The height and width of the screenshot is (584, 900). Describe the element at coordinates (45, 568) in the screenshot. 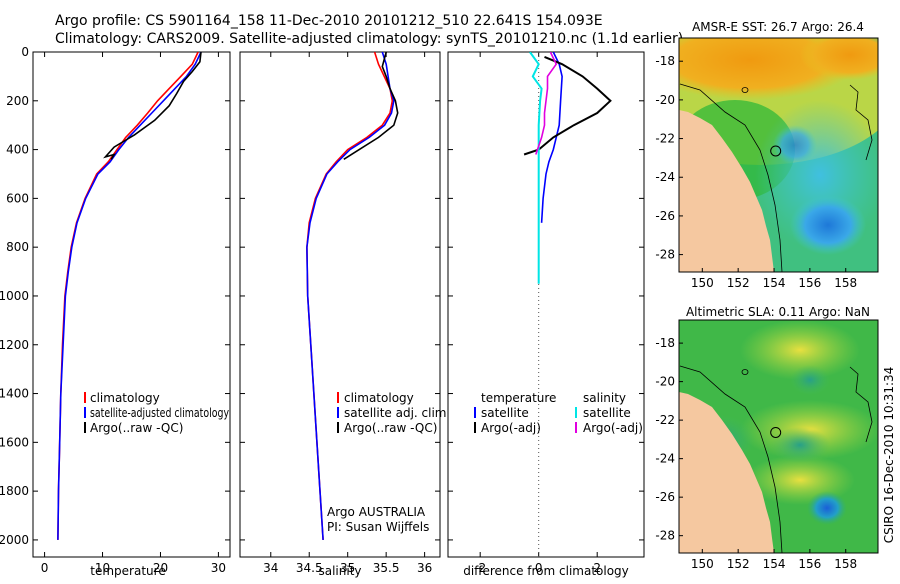

I see `temp-xtick-label: 0` at that location.